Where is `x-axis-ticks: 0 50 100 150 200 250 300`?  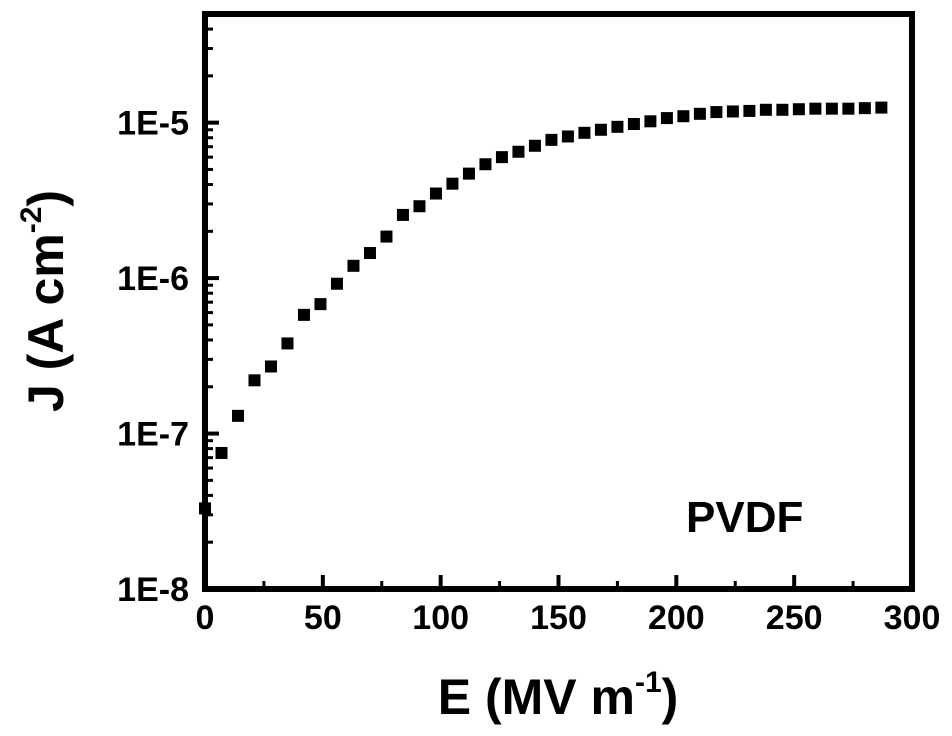
x-axis-ticks: 0 50 100 150 200 250 300 is located at coordinates (568, 606).